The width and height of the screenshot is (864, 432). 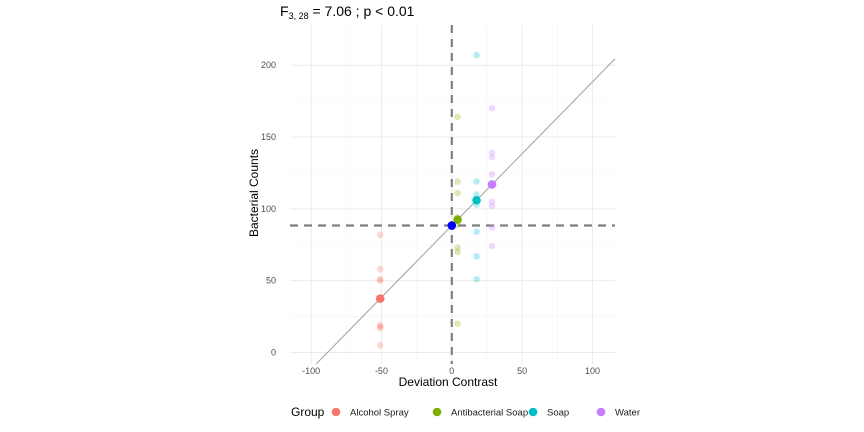 I want to click on x-axis-ticks: -100 -50 0 50 100, so click(x=451, y=371).